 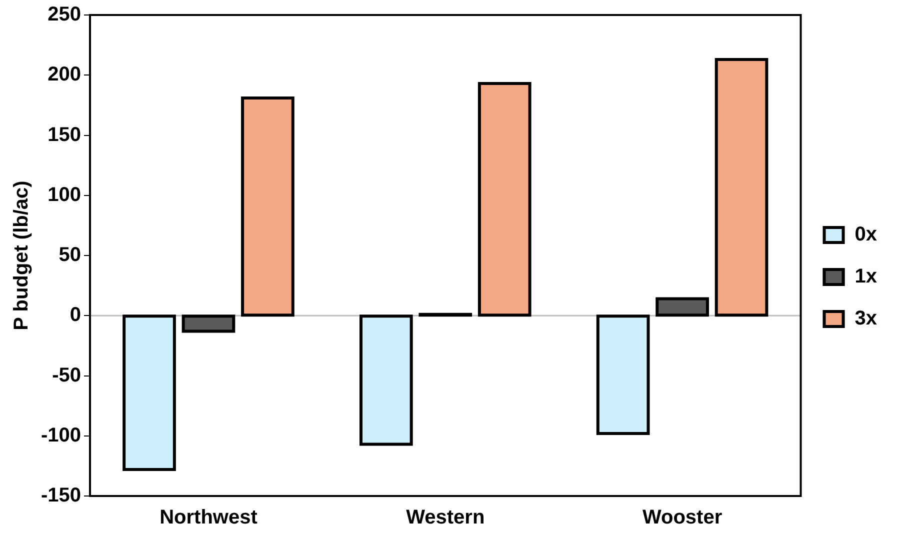 I want to click on y-tick-label: -150, so click(x=61, y=495).